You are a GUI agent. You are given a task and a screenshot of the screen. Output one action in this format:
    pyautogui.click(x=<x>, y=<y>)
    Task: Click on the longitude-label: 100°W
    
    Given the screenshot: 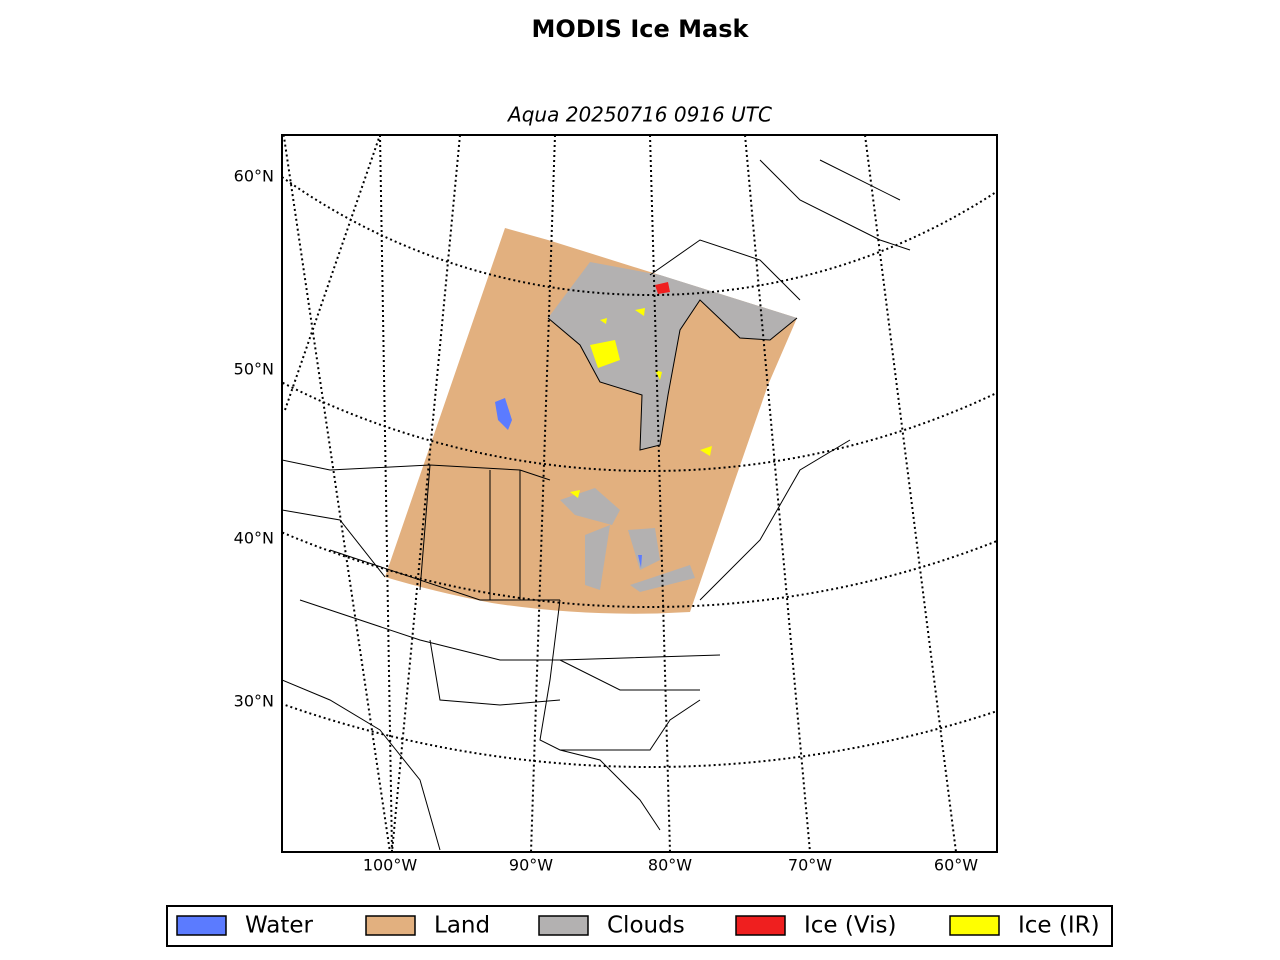 What is the action you would take?
    pyautogui.click(x=390, y=865)
    